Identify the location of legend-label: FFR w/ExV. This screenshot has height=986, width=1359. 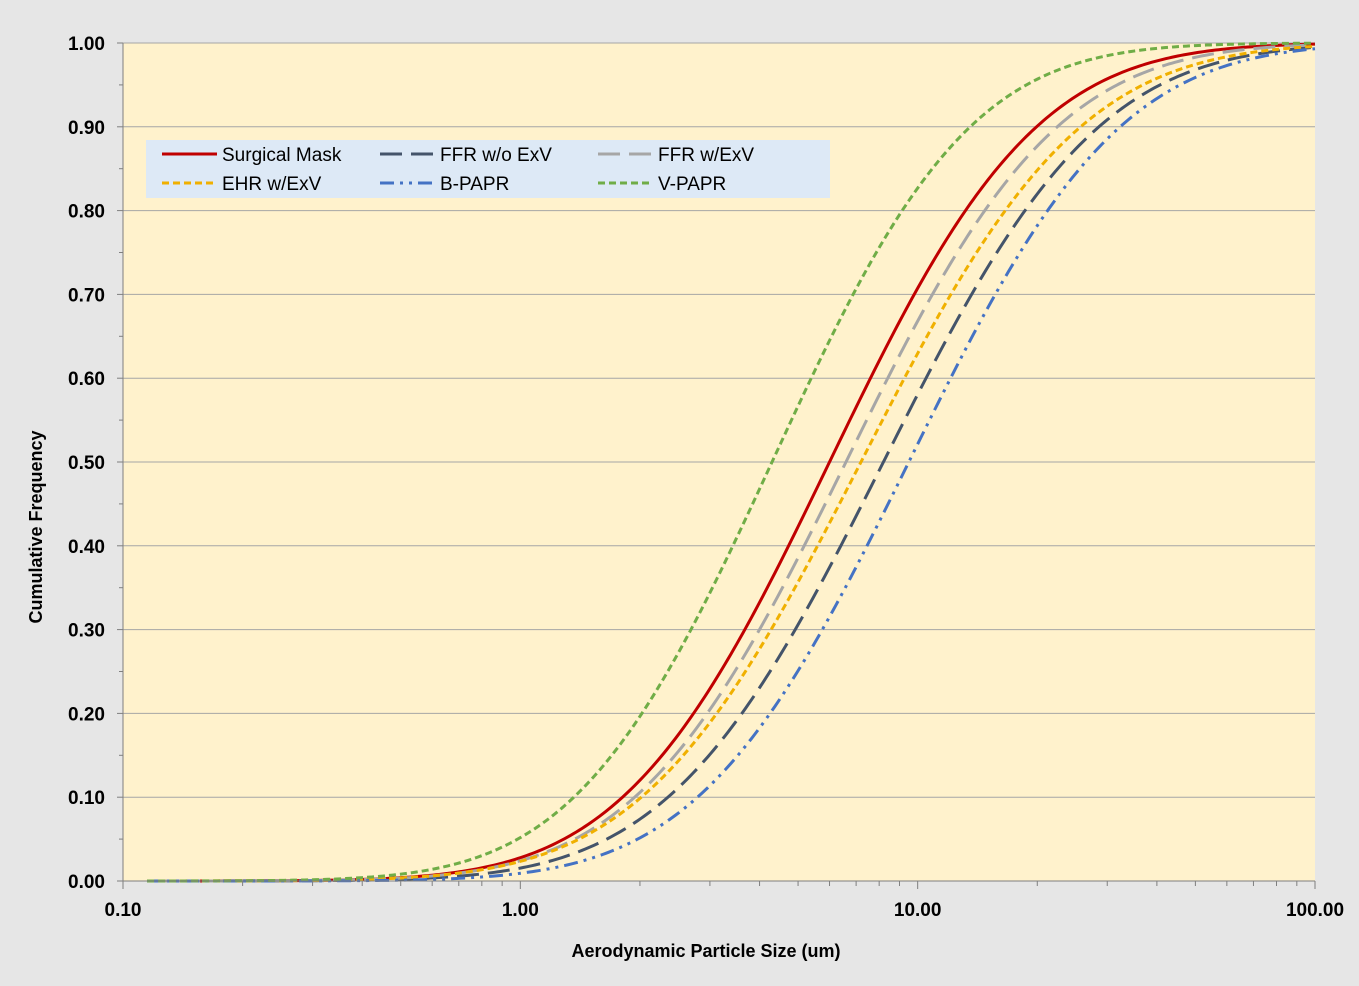
(706, 155).